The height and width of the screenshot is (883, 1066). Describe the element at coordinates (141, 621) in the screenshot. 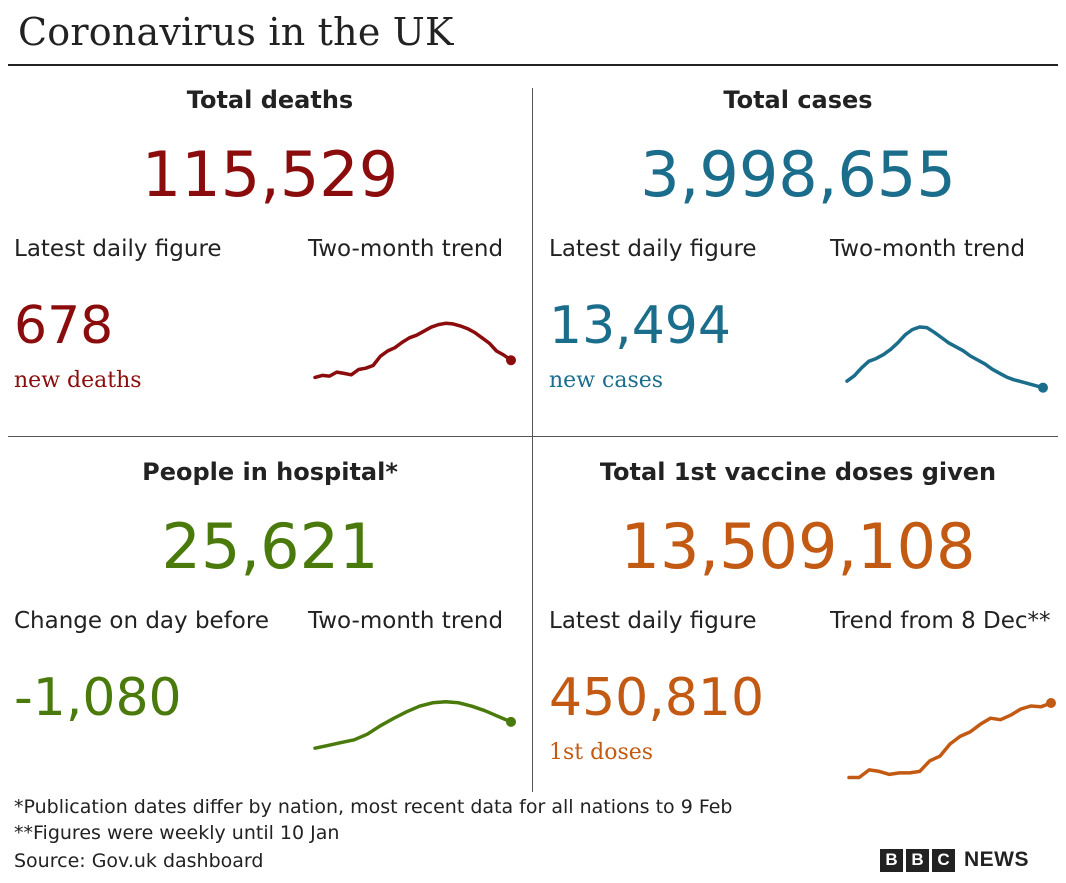

I see `hospital-label-left: Change on day before` at that location.